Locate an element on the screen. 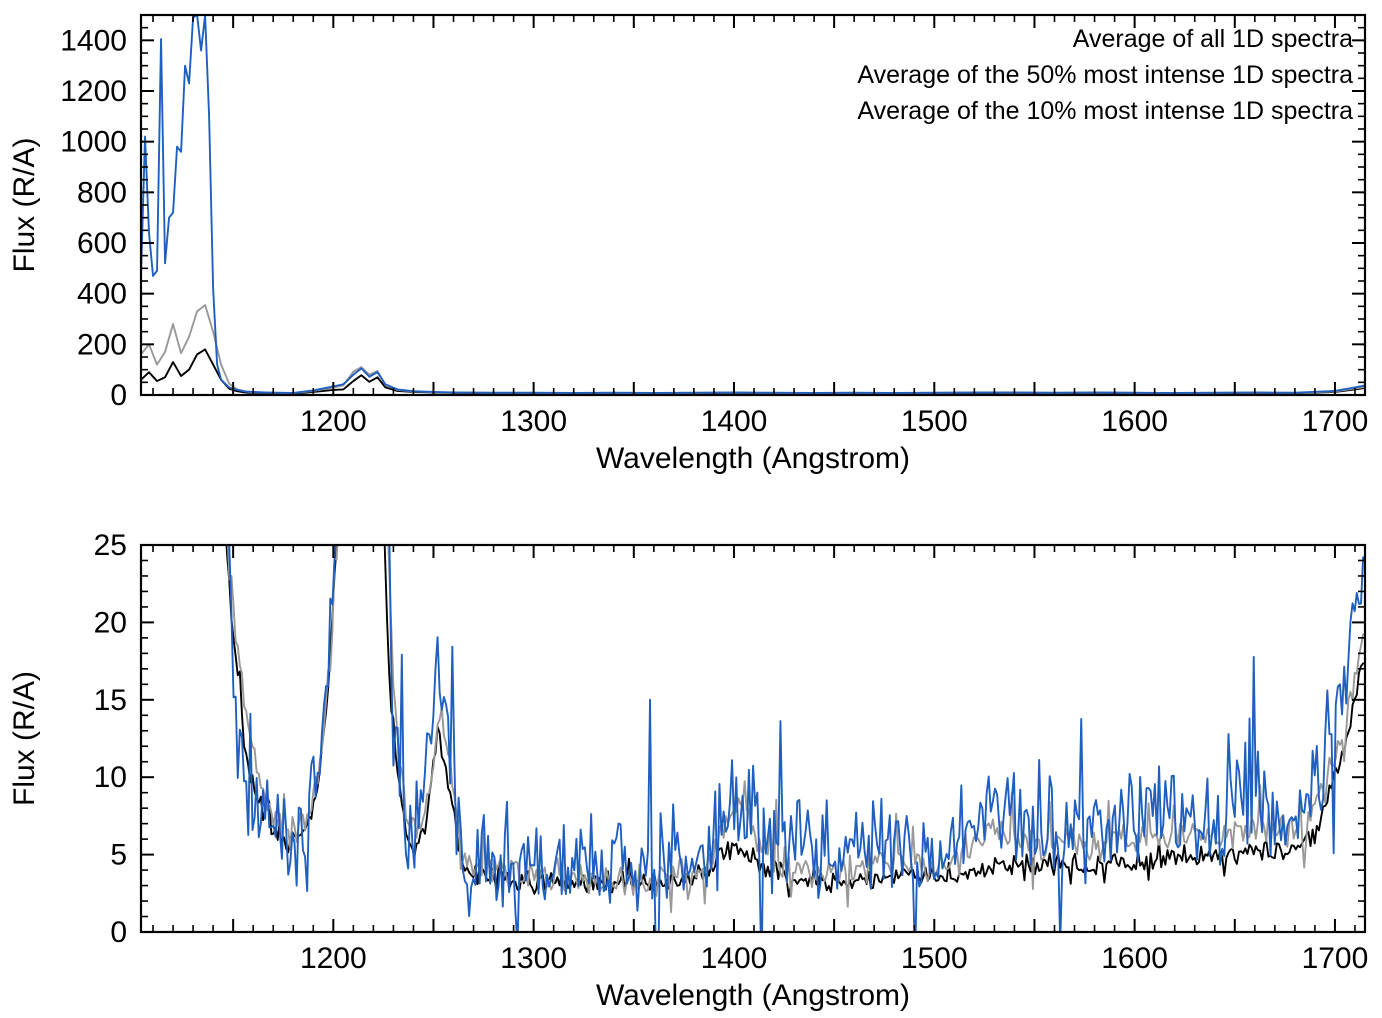  y-tick-labels: 0 200 400 600 800 1000 1200 1400 is located at coordinates (93, 218).